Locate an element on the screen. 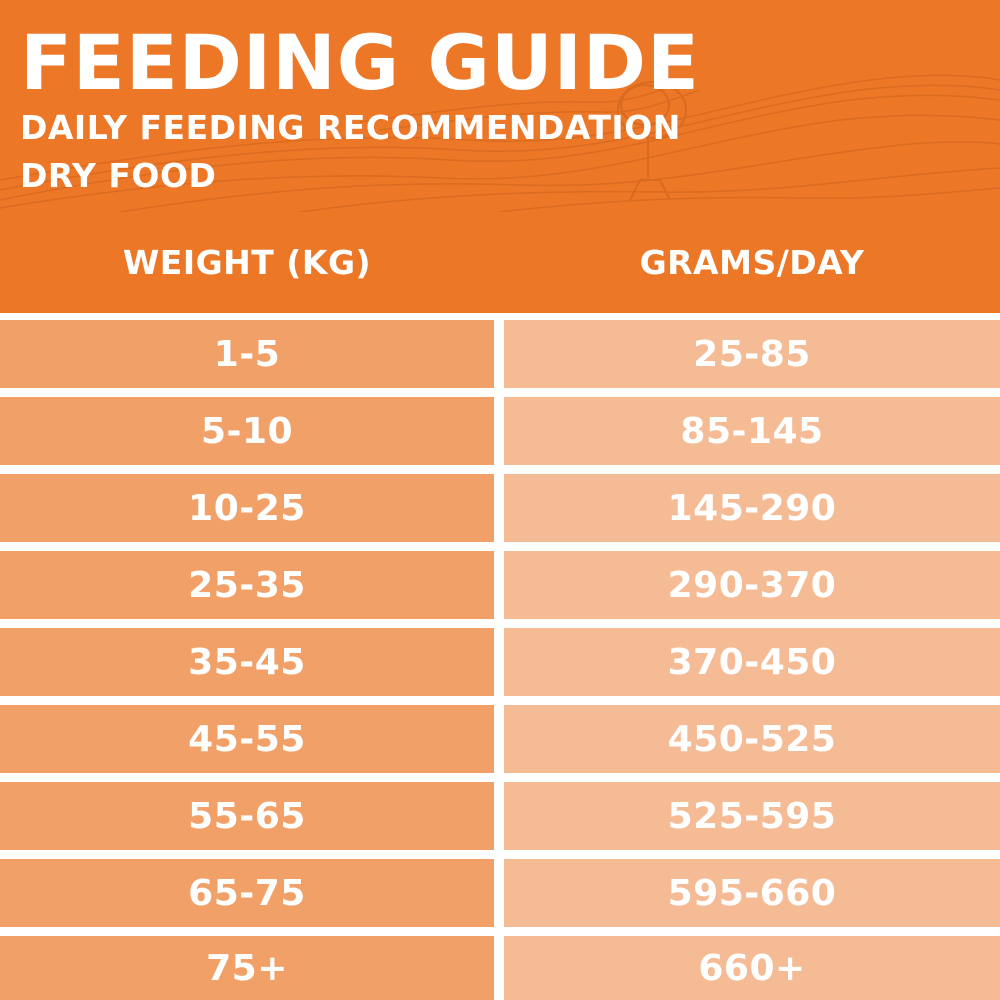 The image size is (1000, 1000). table-row: 10-25 145-290 is located at coordinates (500, 508).